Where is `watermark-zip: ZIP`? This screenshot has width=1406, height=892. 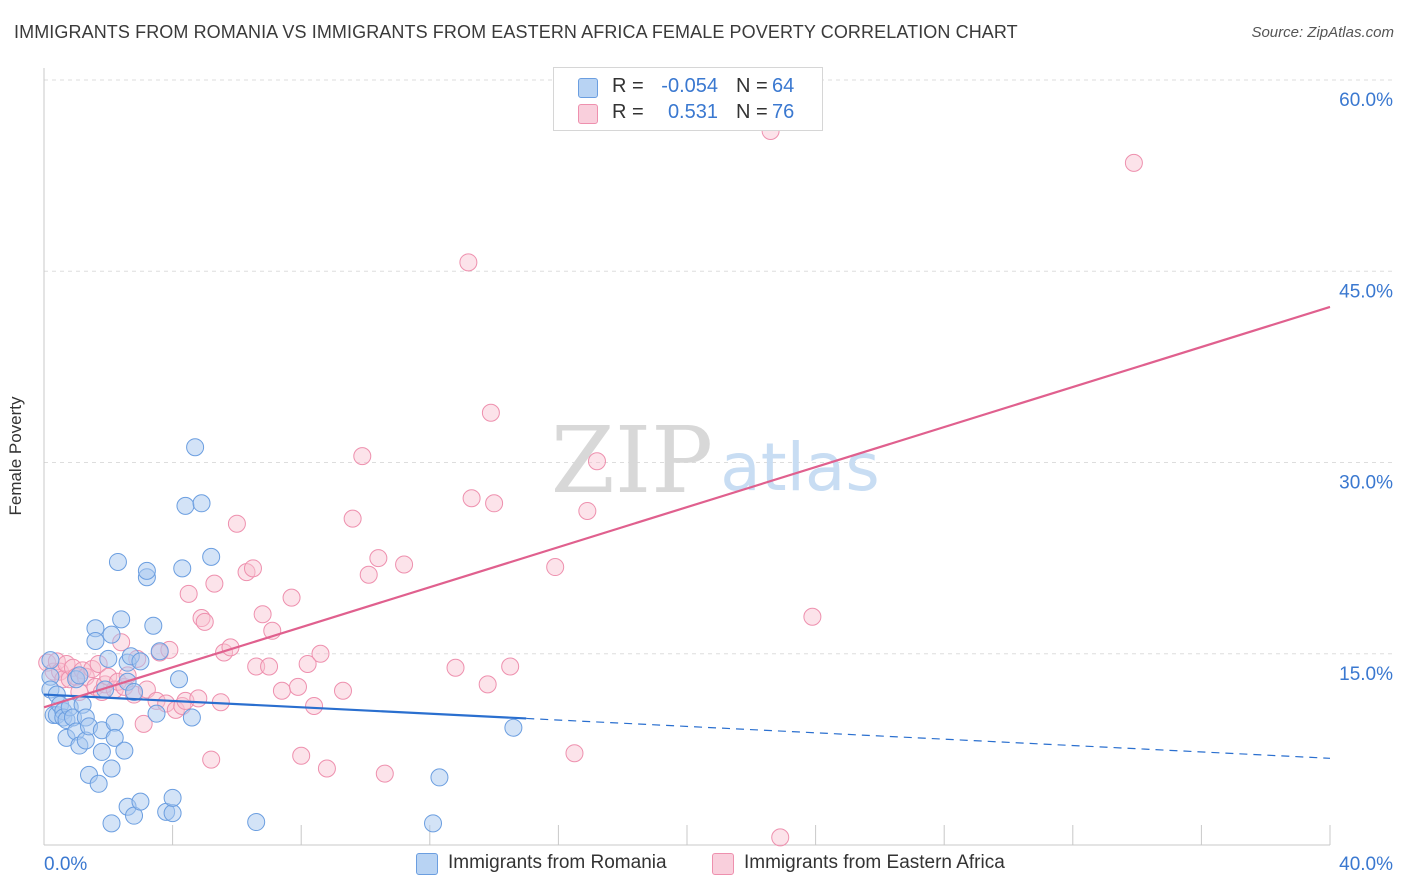 watermark-zip: ZIP is located at coordinates (632, 460).